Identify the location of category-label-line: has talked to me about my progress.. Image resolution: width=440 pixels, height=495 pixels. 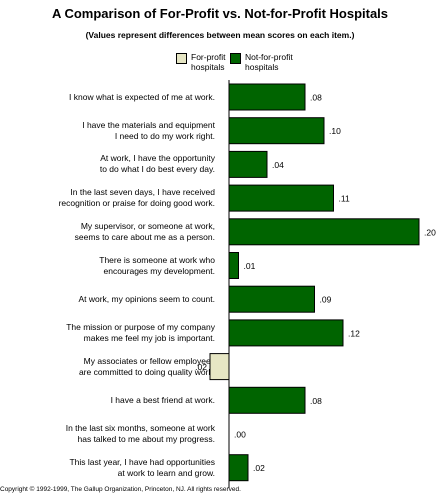
(146, 439).